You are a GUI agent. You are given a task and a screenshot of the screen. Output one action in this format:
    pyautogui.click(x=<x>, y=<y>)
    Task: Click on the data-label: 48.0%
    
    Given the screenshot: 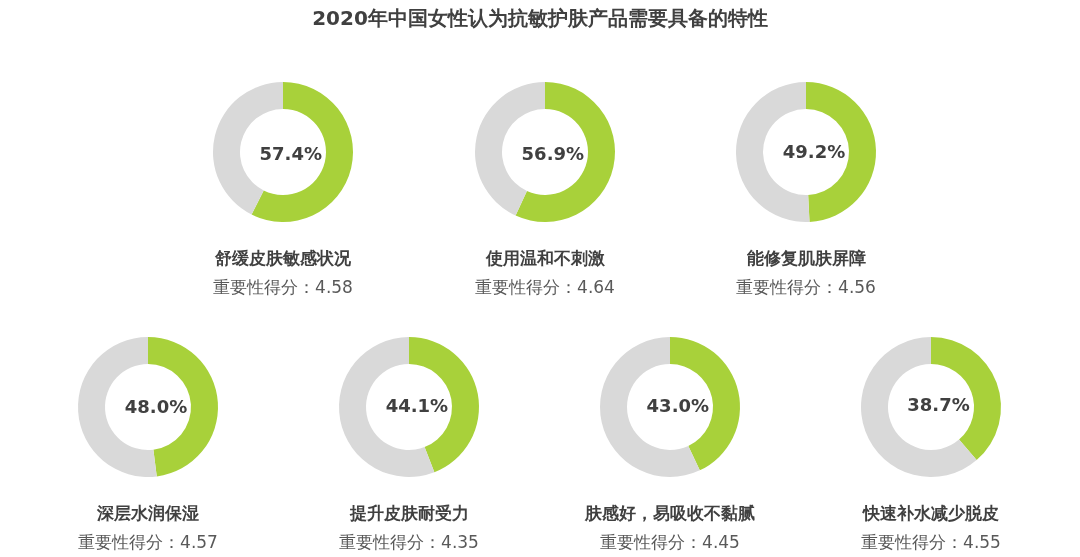 What is the action you would take?
    pyautogui.click(x=156, y=406)
    